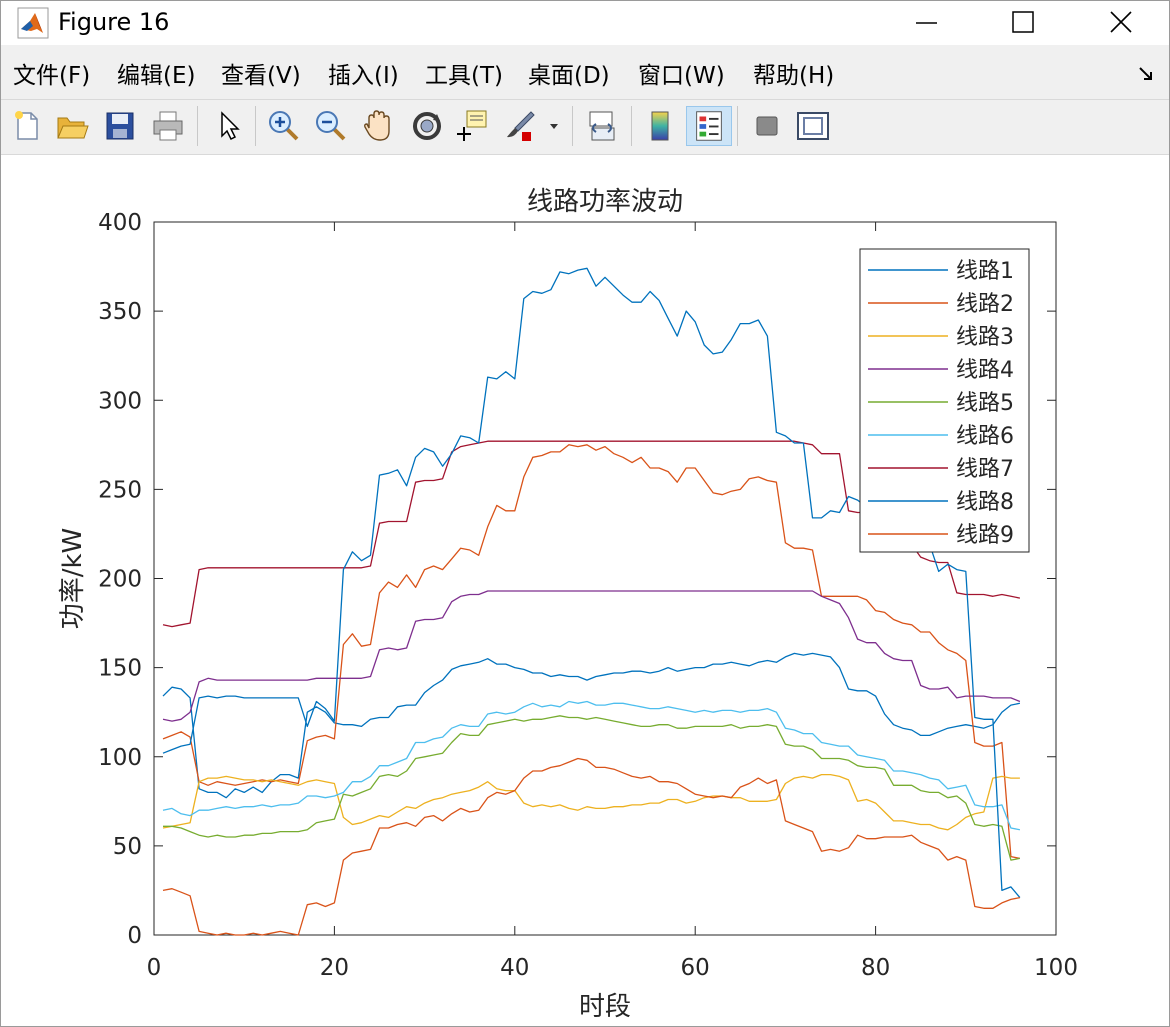 The width and height of the screenshot is (1170, 1027). I want to click on zoom-out-icon, so click(331, 126).